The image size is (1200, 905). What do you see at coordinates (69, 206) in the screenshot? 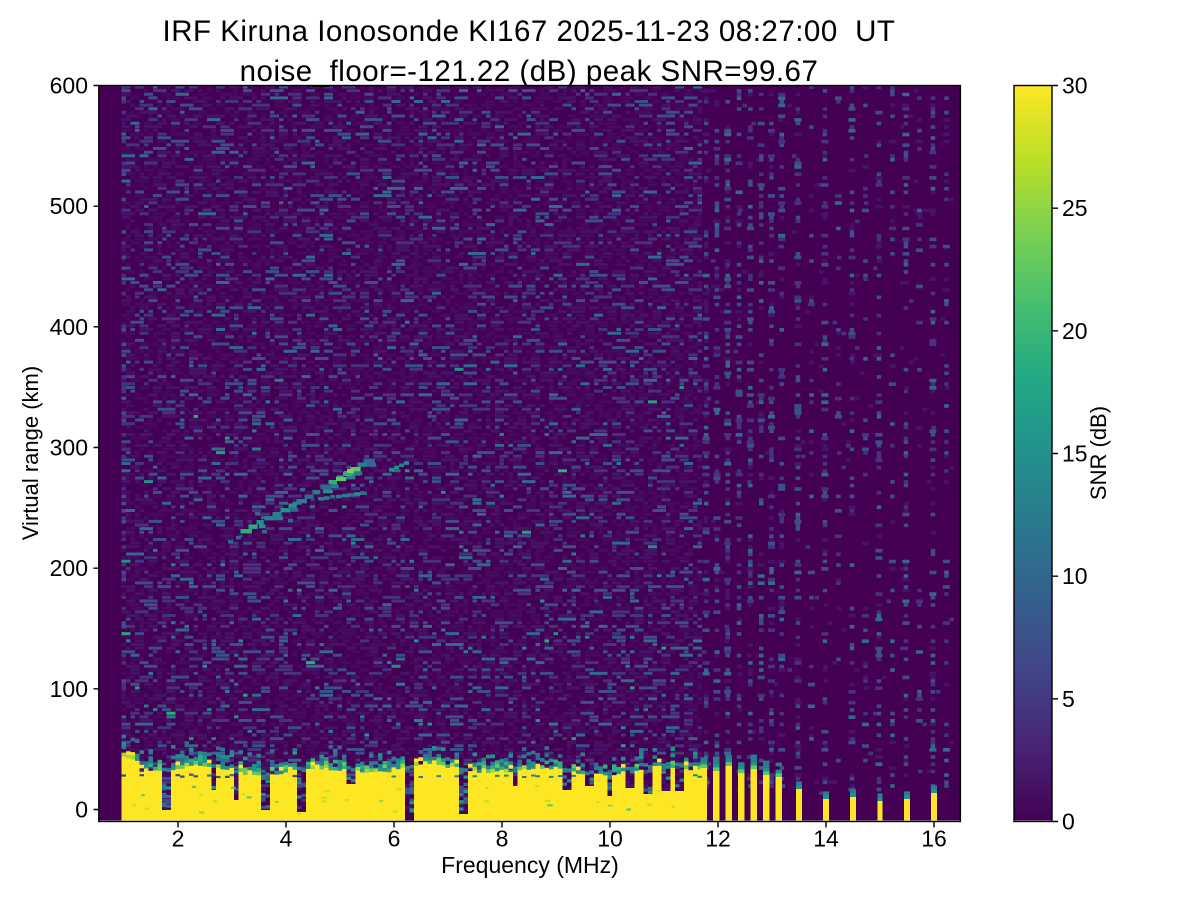
I see `svg-text: 500` at bounding box center [69, 206].